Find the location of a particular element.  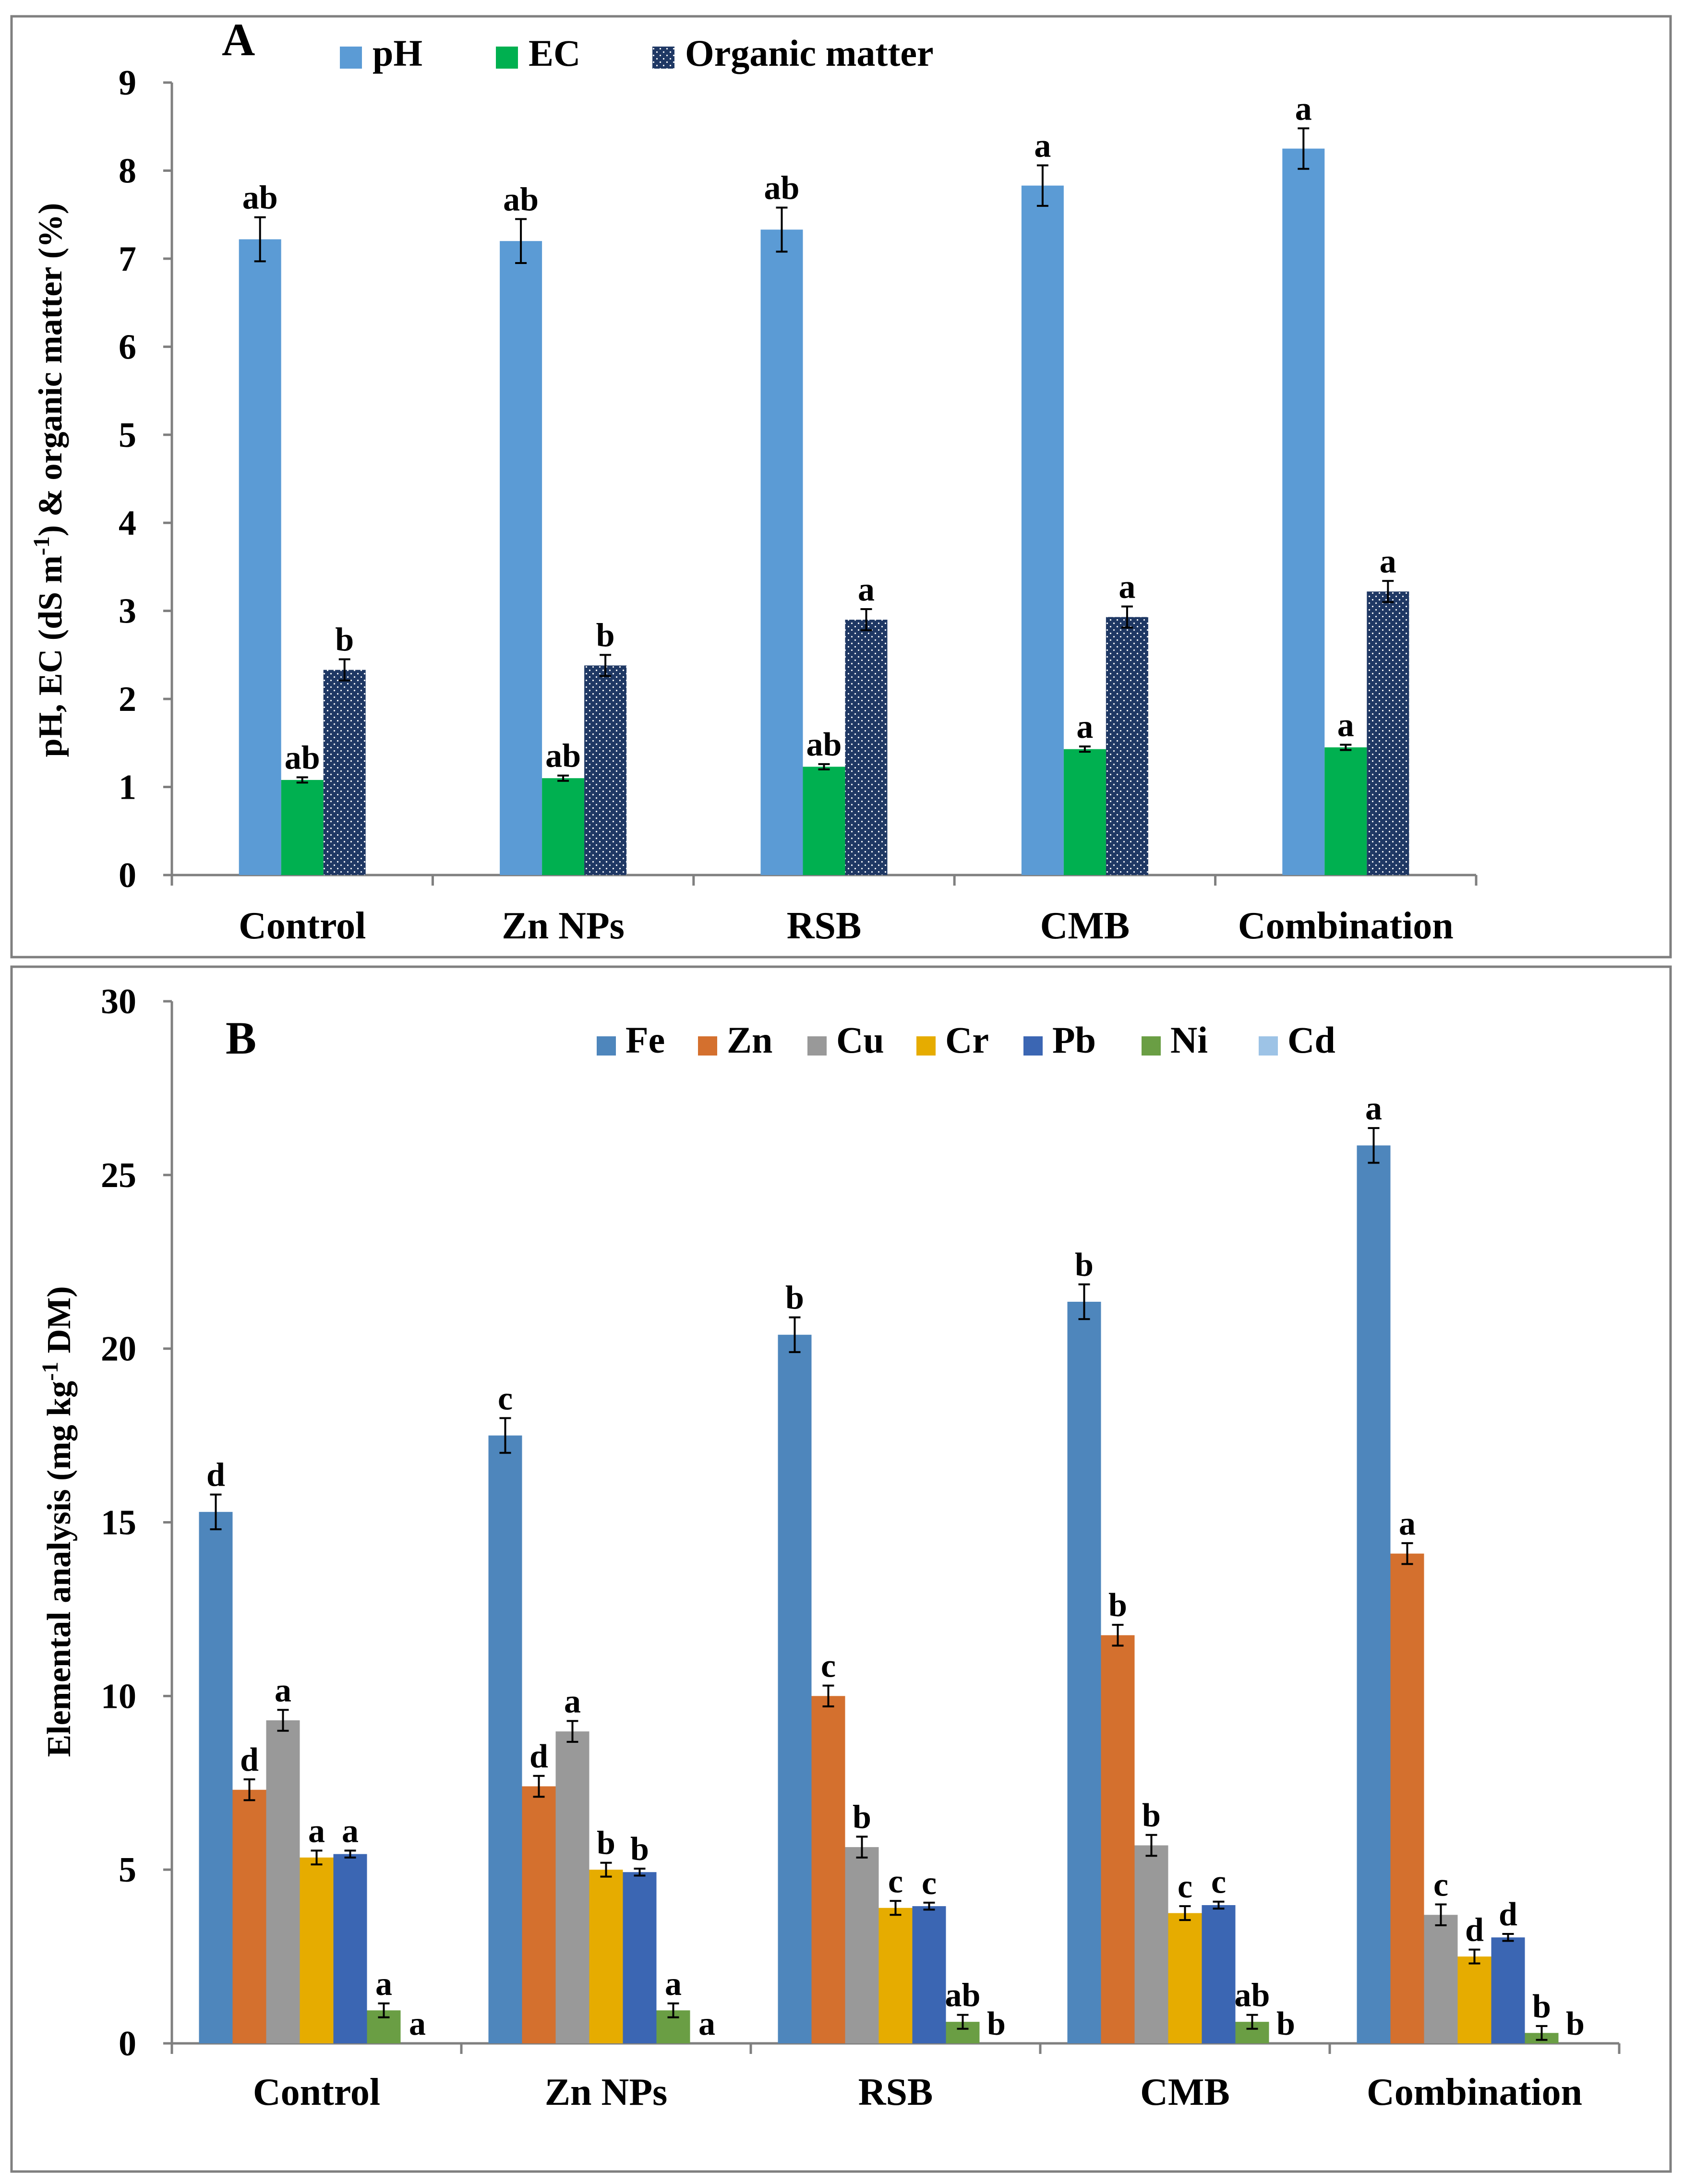

panel-a-bar-ph-combination is located at coordinates (1304, 511).